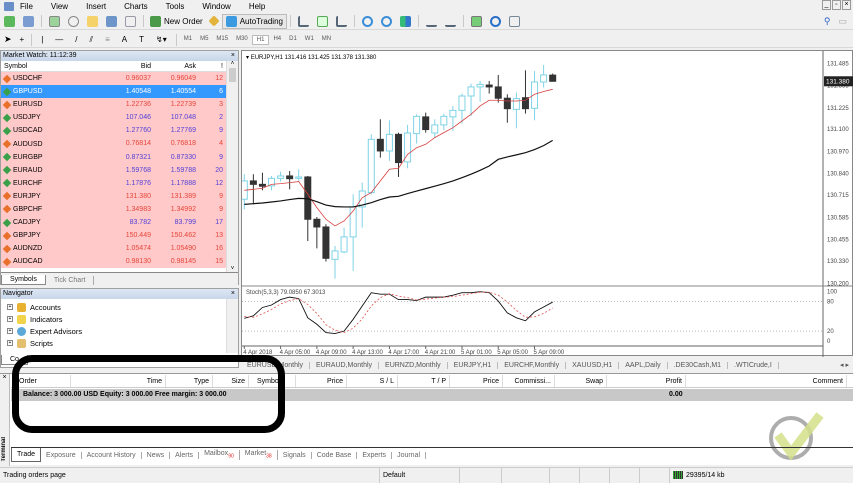 This screenshot has width=853, height=483. I want to click on cursor-icon: ➤, so click(8, 39).